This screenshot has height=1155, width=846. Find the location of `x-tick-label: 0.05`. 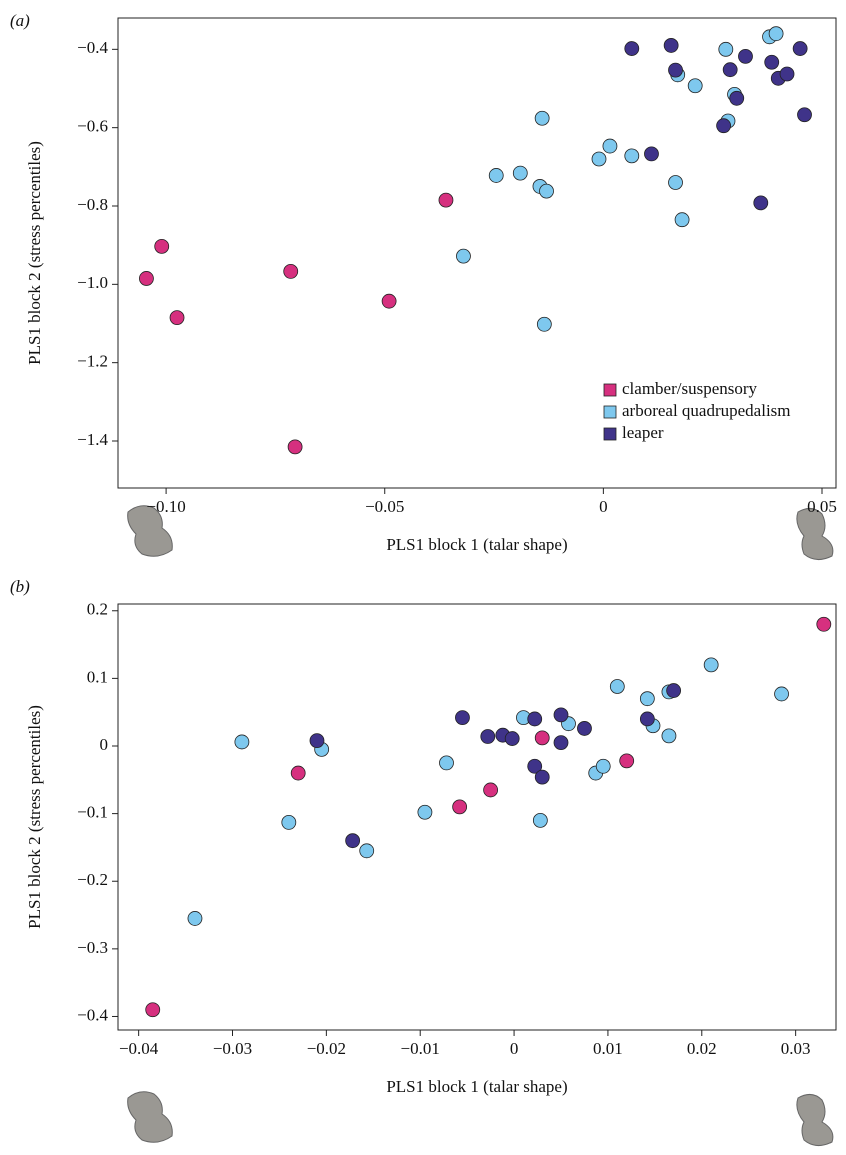

x-tick-label: 0.05 is located at coordinates (822, 506).